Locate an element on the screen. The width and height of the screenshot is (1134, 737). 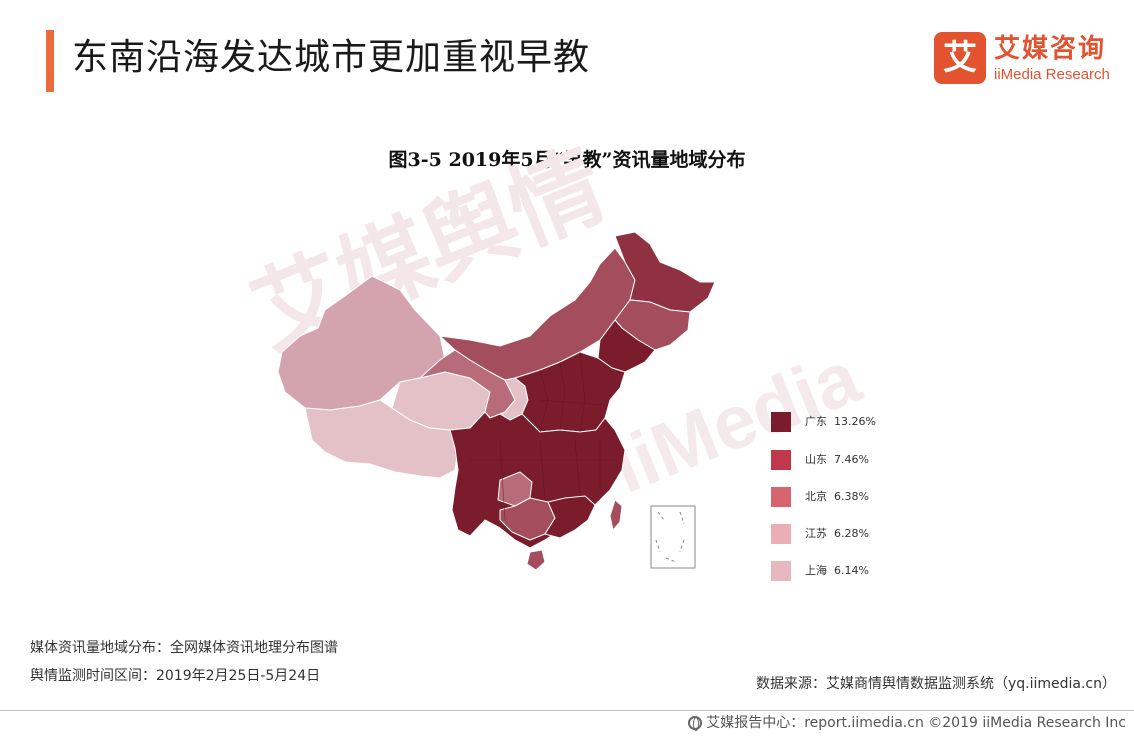
region-hainan is located at coordinates (536, 560).